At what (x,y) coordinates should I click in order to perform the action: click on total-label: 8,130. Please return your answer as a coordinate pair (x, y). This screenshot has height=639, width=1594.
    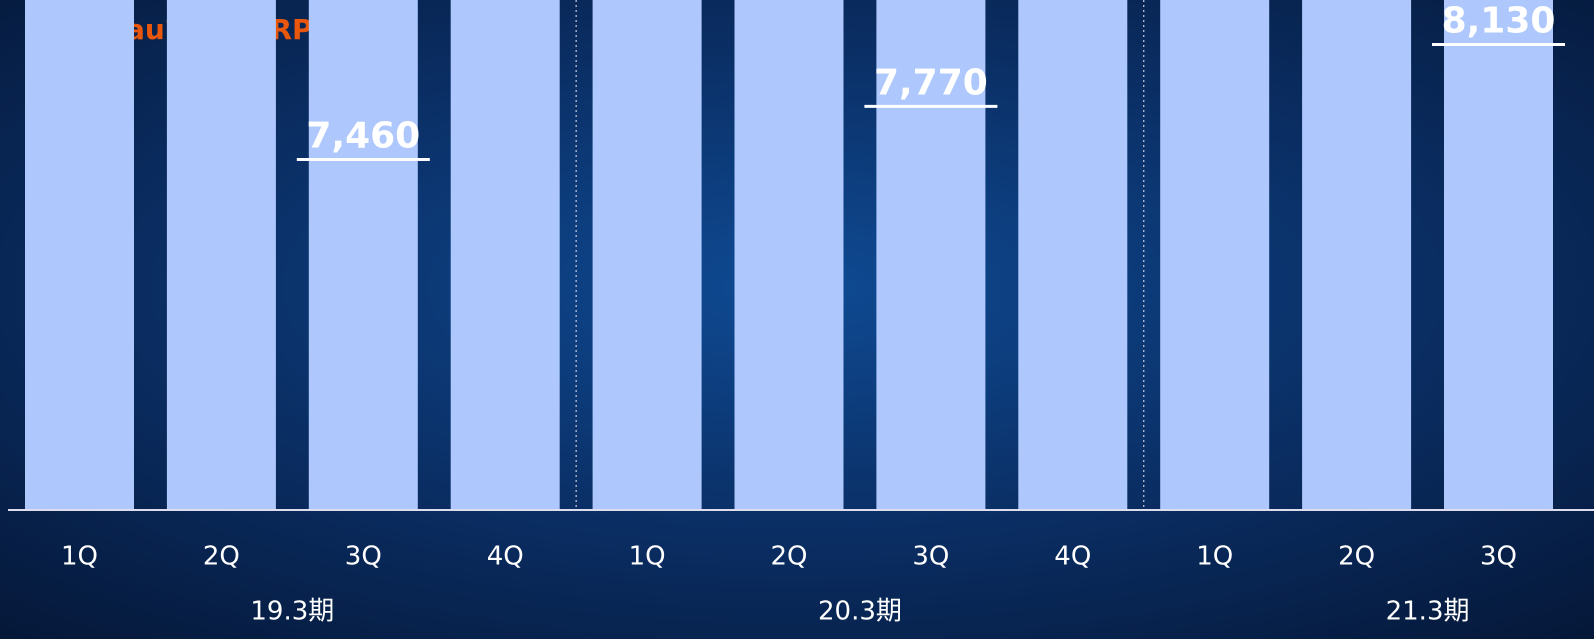
    Looking at the image, I should click on (1499, 21).